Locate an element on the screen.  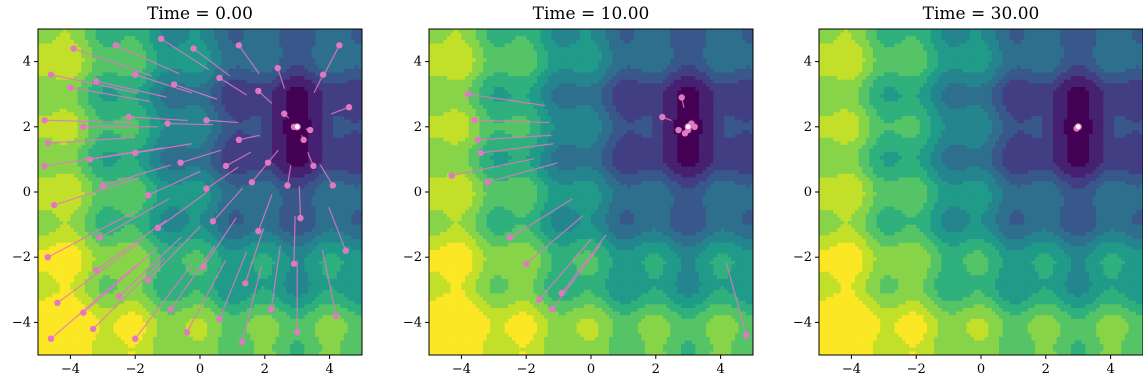
y-tick-label: −4 is located at coordinates (802, 322).